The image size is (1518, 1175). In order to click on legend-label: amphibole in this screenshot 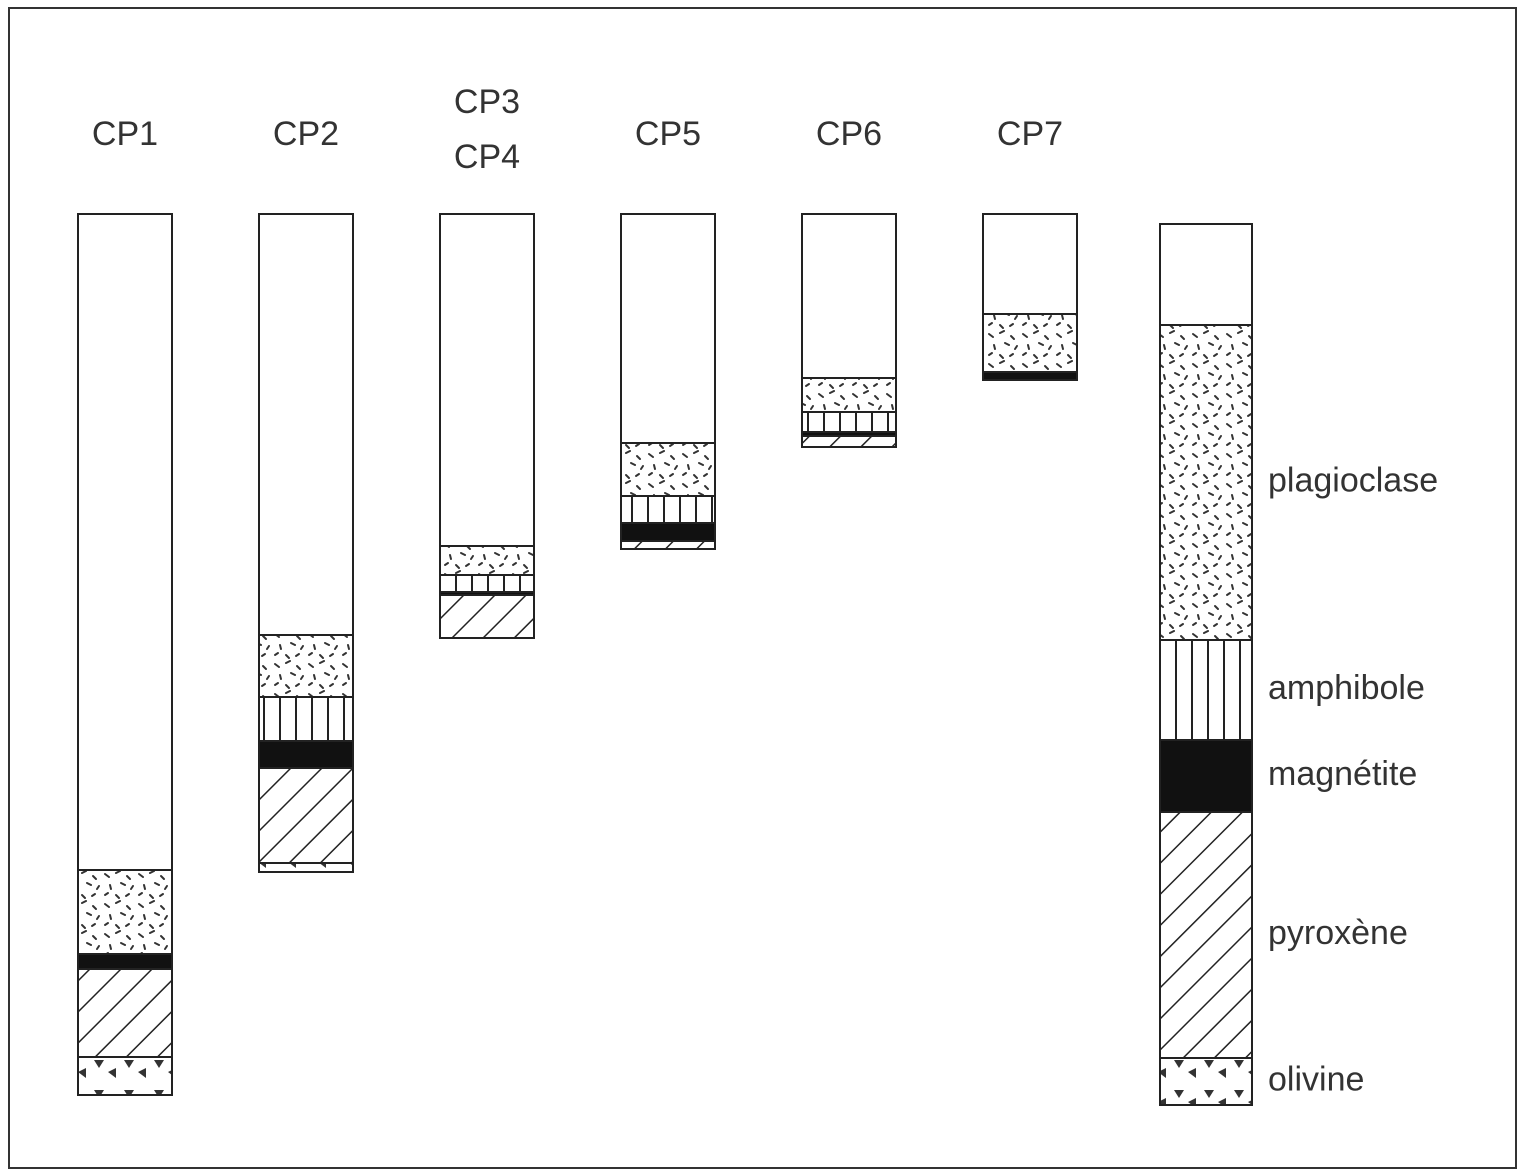, I will do `click(1346, 688)`.